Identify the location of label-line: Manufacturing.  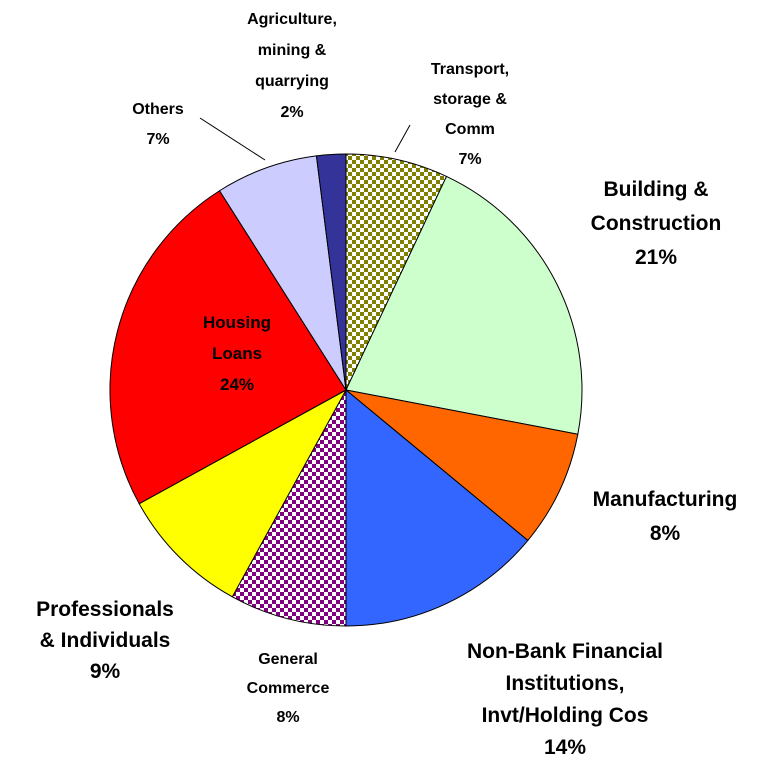
(665, 499).